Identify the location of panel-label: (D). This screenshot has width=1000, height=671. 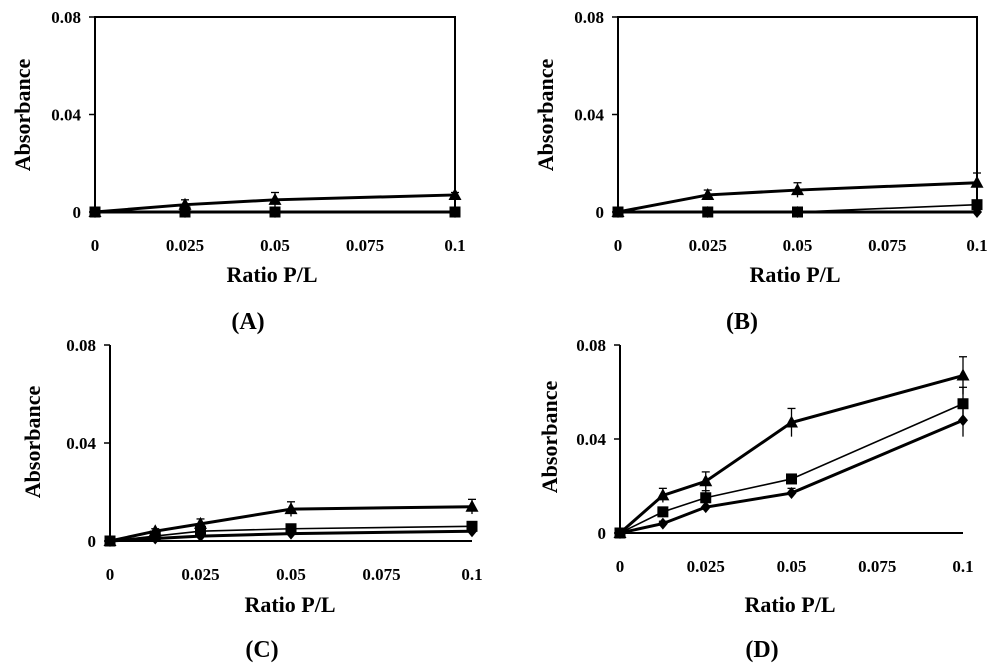
(761, 650).